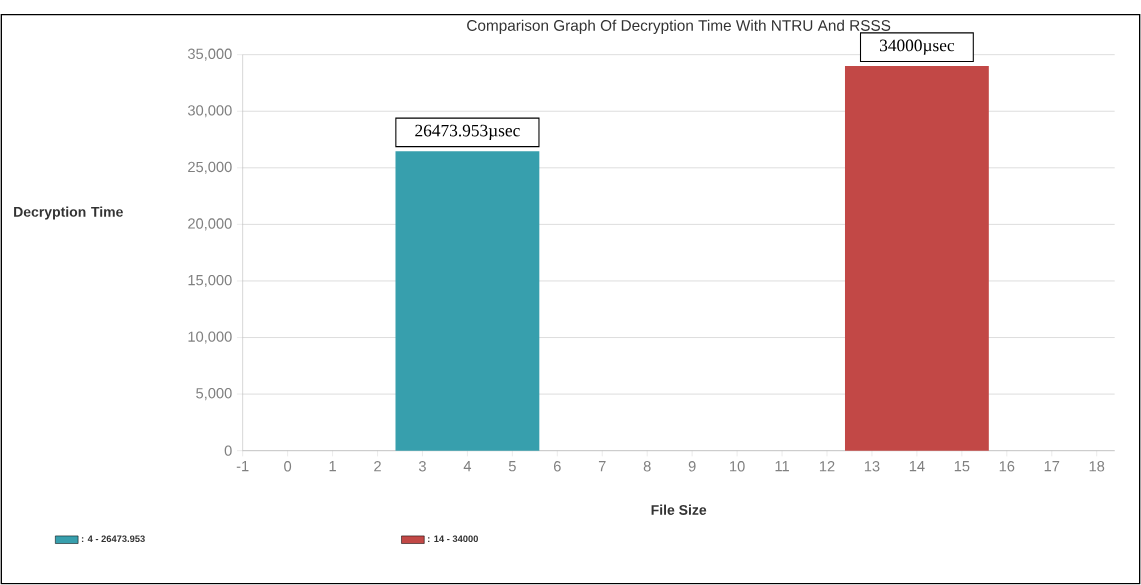 The height and width of the screenshot is (585, 1141). I want to click on chart-title: Comparison Graph Of Decryption Time With NTRU And RSSS, so click(679, 26).